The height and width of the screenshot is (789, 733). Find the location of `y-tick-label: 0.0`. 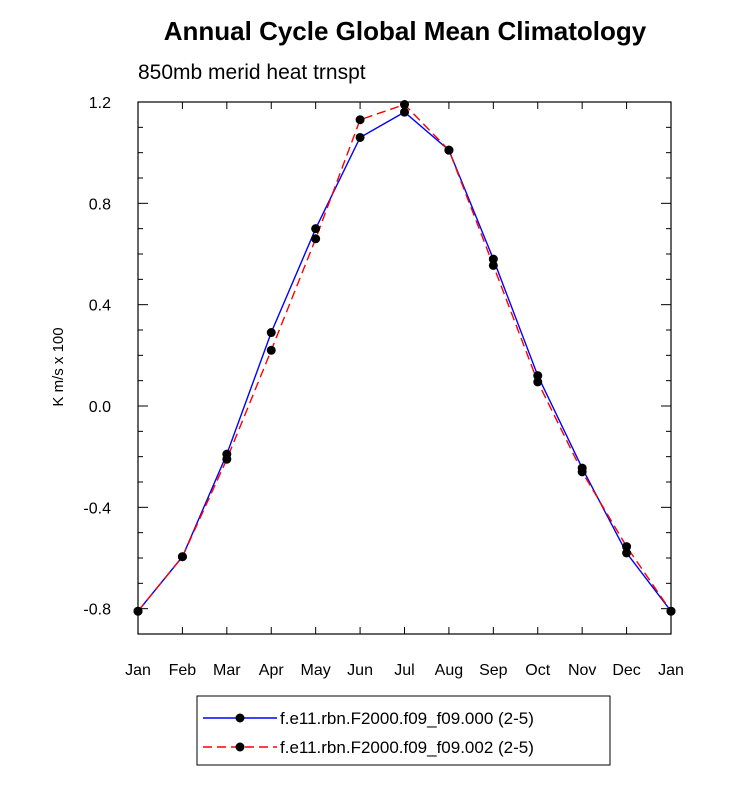

y-tick-label: 0.0 is located at coordinates (100, 407).